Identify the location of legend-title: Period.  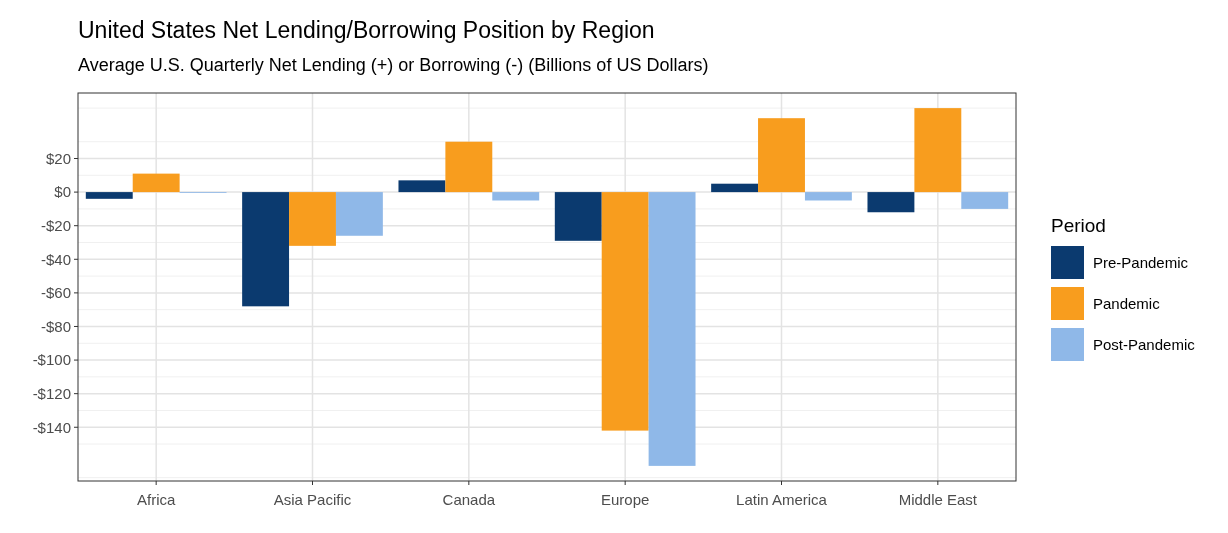
(1078, 225).